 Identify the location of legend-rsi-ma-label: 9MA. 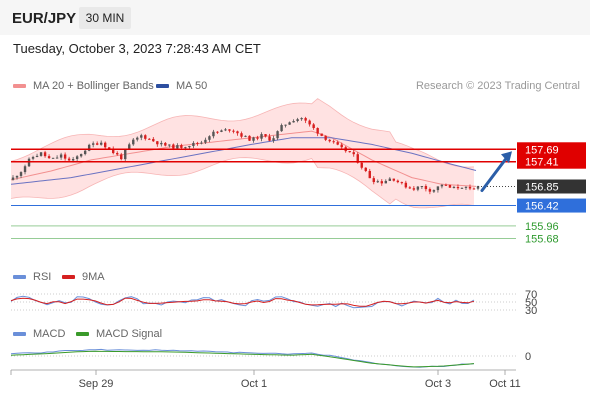
(93, 277).